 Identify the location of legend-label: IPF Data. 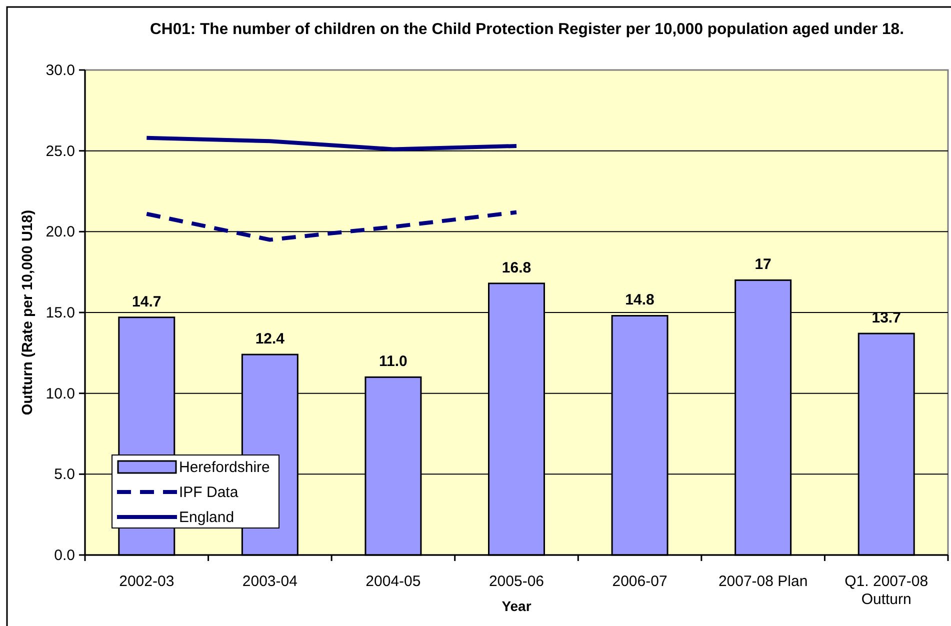
(209, 492).